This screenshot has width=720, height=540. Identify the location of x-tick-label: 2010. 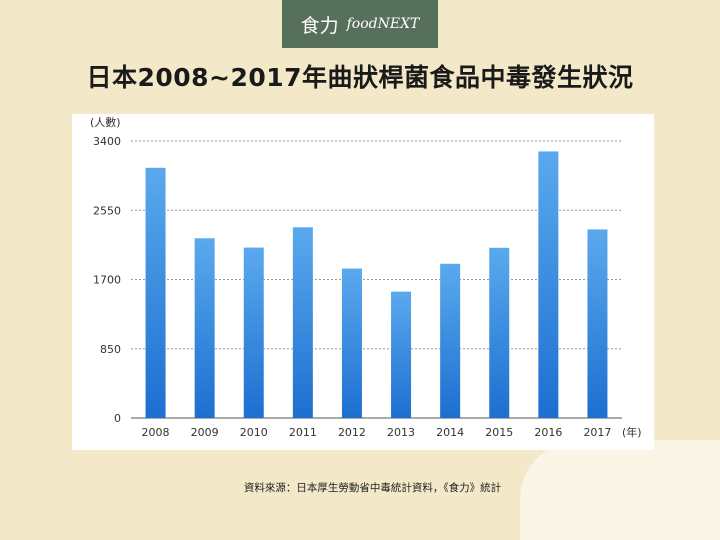
(254, 432).